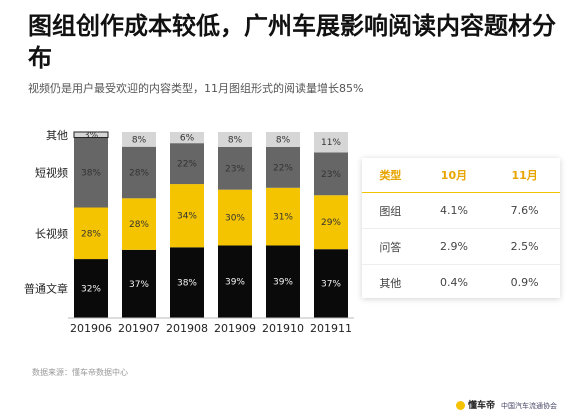 This screenshot has height=416, width=580. I want to click on table-header: 10月, so click(454, 175).